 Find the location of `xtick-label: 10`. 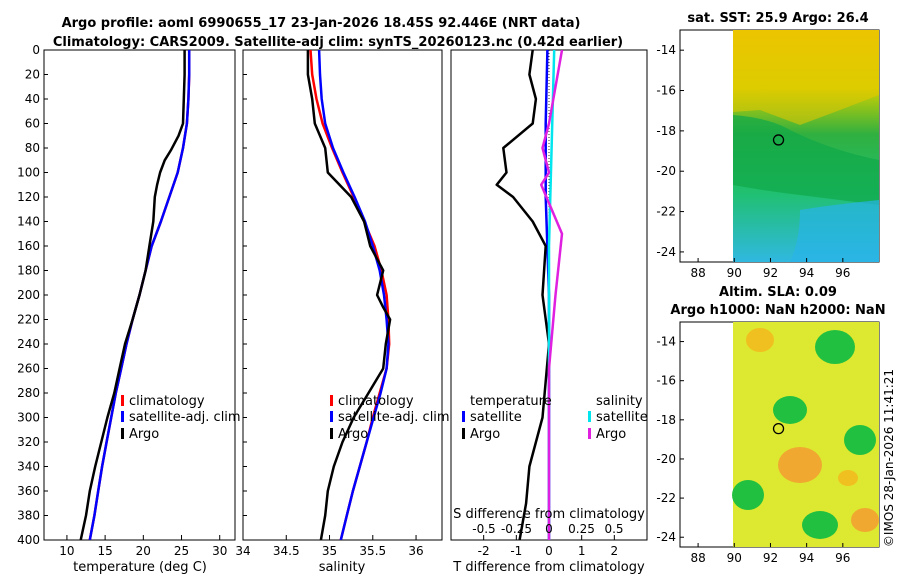

xtick-label: 10 is located at coordinates (66, 551).